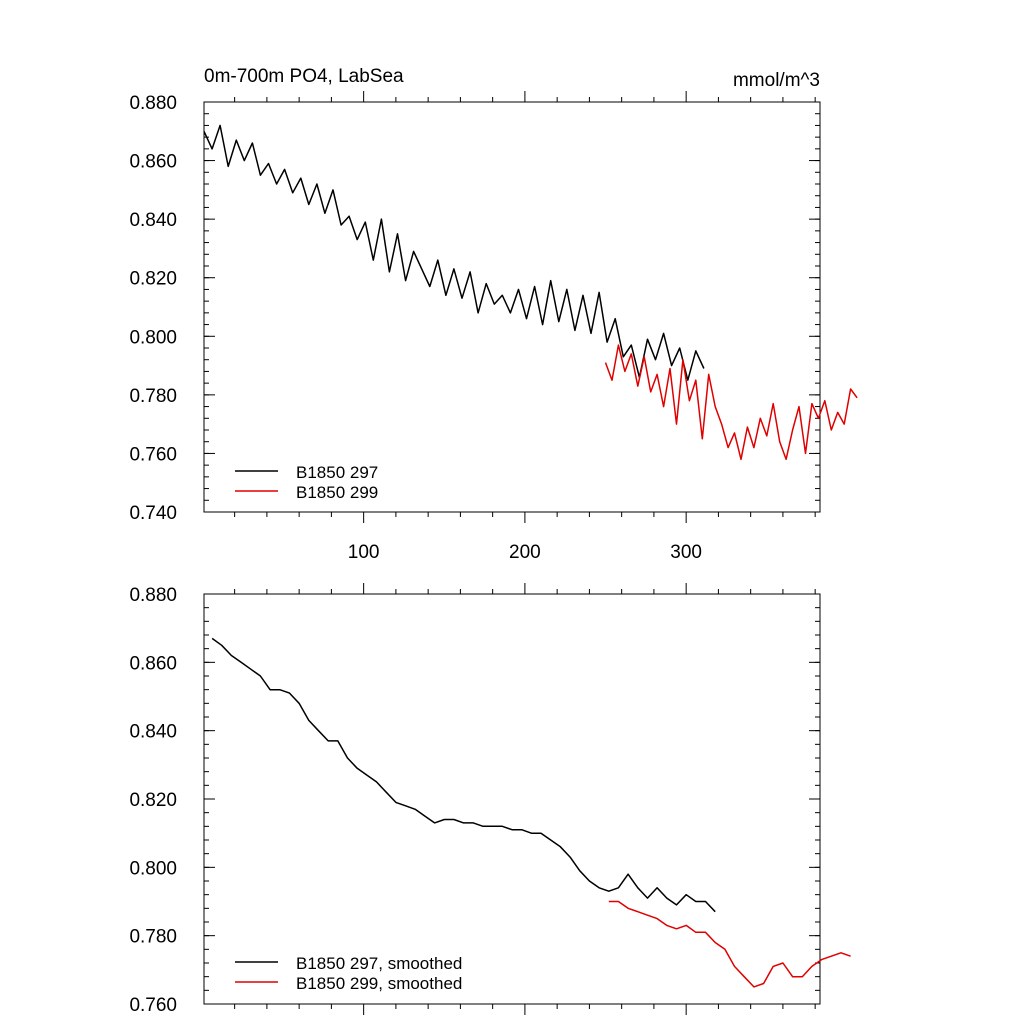 Image resolution: width=1024 pixels, height=1029 pixels. Describe the element at coordinates (525, 552) in the screenshot. I see `x-tick-label: 200` at that location.